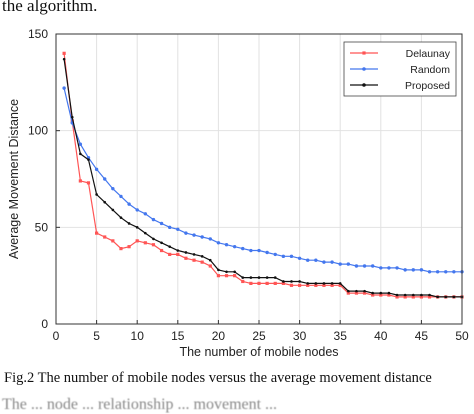  I want to click on x-tick-label: 25, so click(259, 336).